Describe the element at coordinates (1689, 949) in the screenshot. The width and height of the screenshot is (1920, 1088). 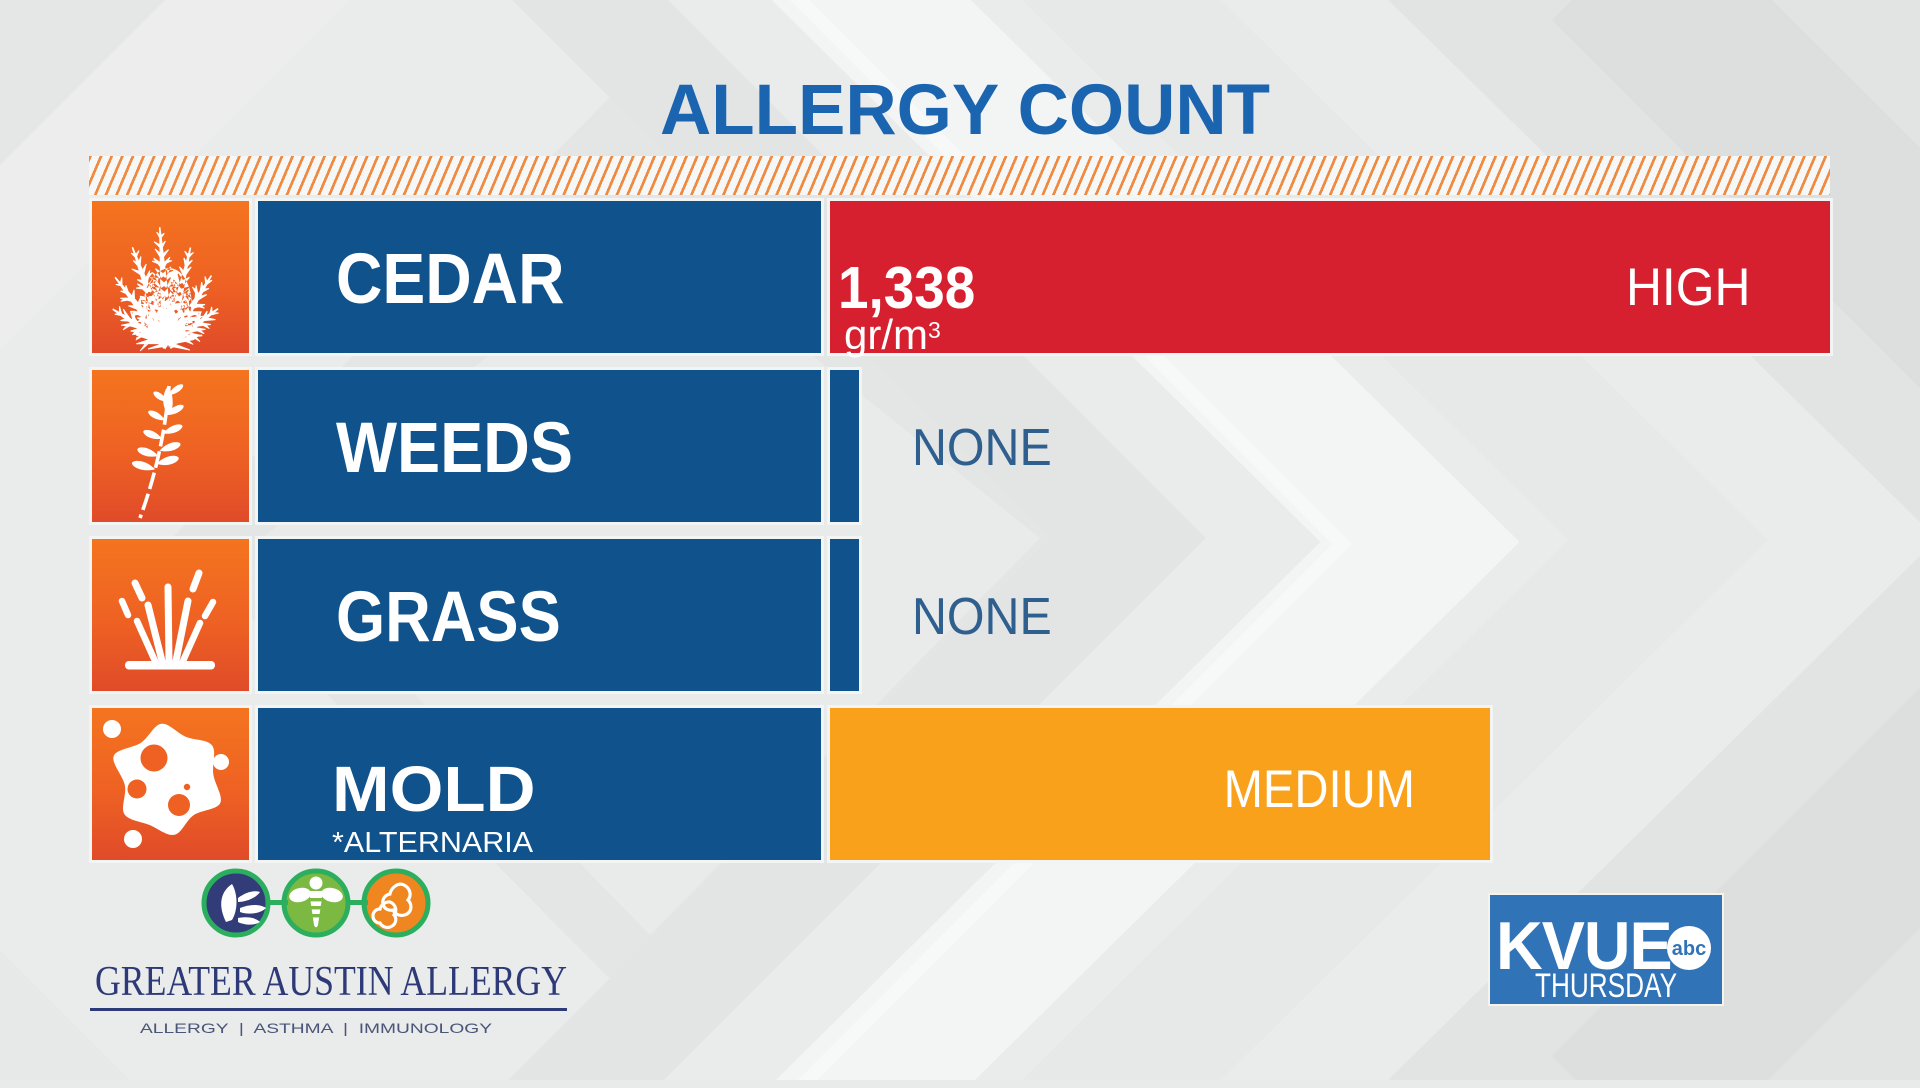
I see `svg-text: abc` at that location.